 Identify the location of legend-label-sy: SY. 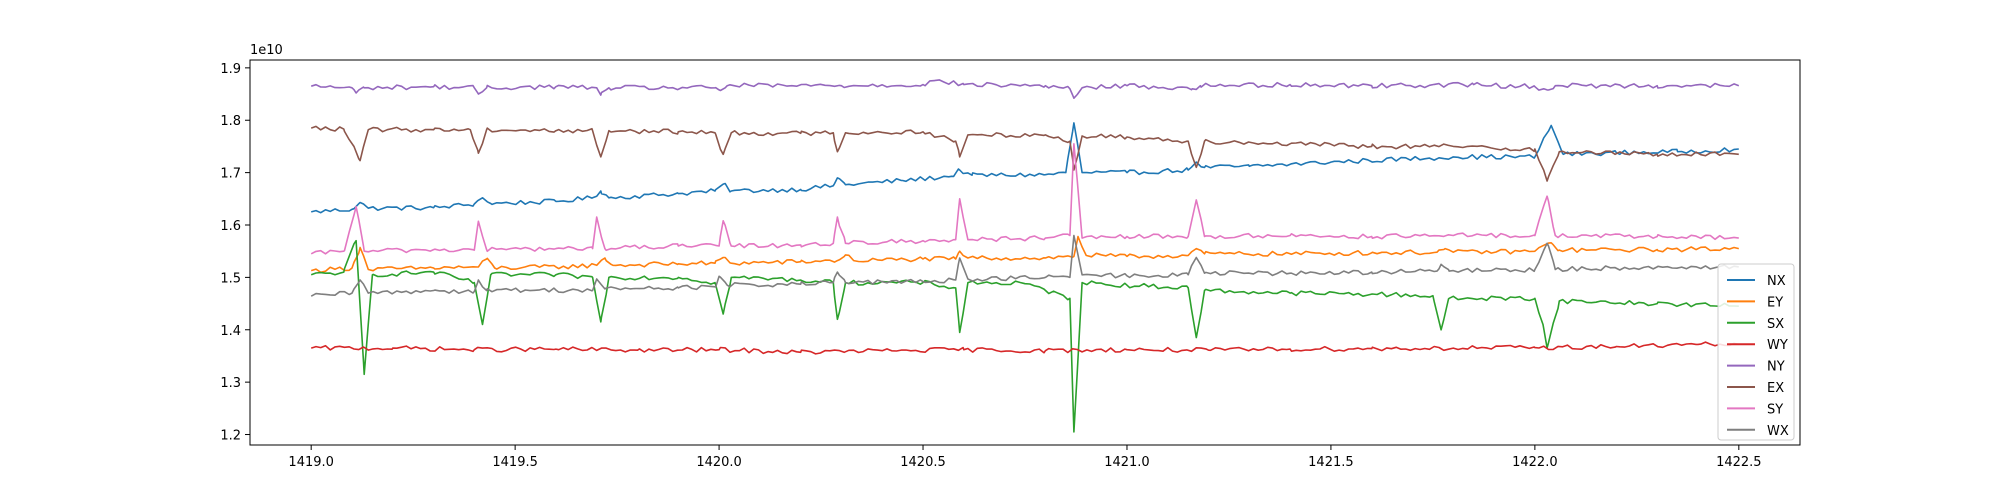
(1775, 409).